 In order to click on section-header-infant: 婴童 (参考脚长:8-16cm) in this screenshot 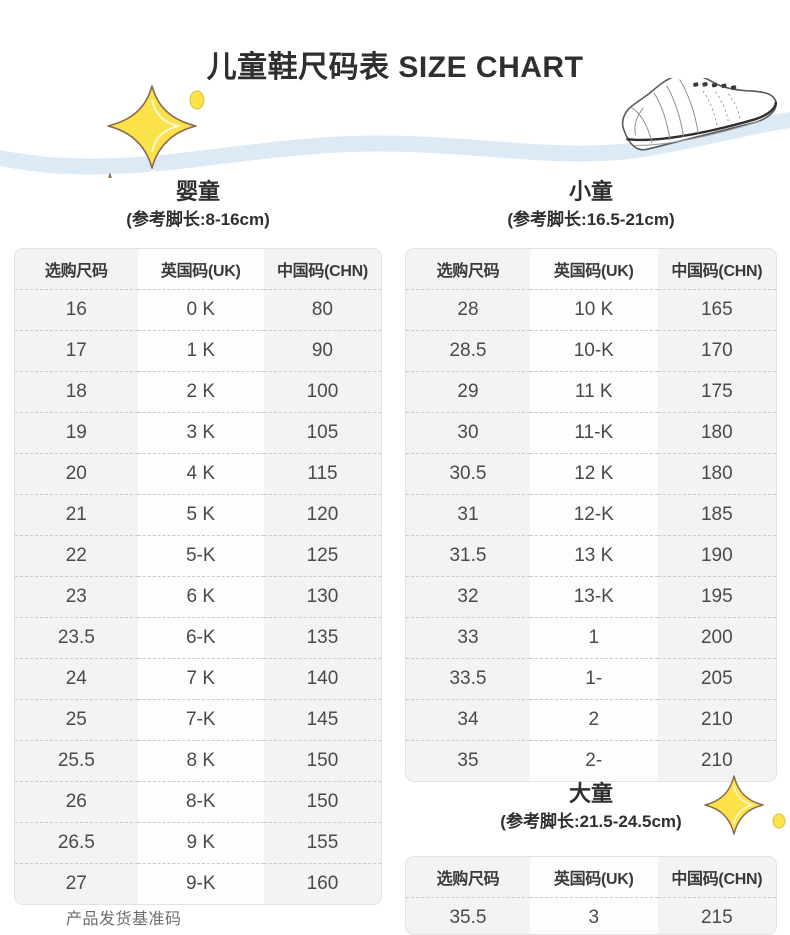, I will do `click(198, 205)`.